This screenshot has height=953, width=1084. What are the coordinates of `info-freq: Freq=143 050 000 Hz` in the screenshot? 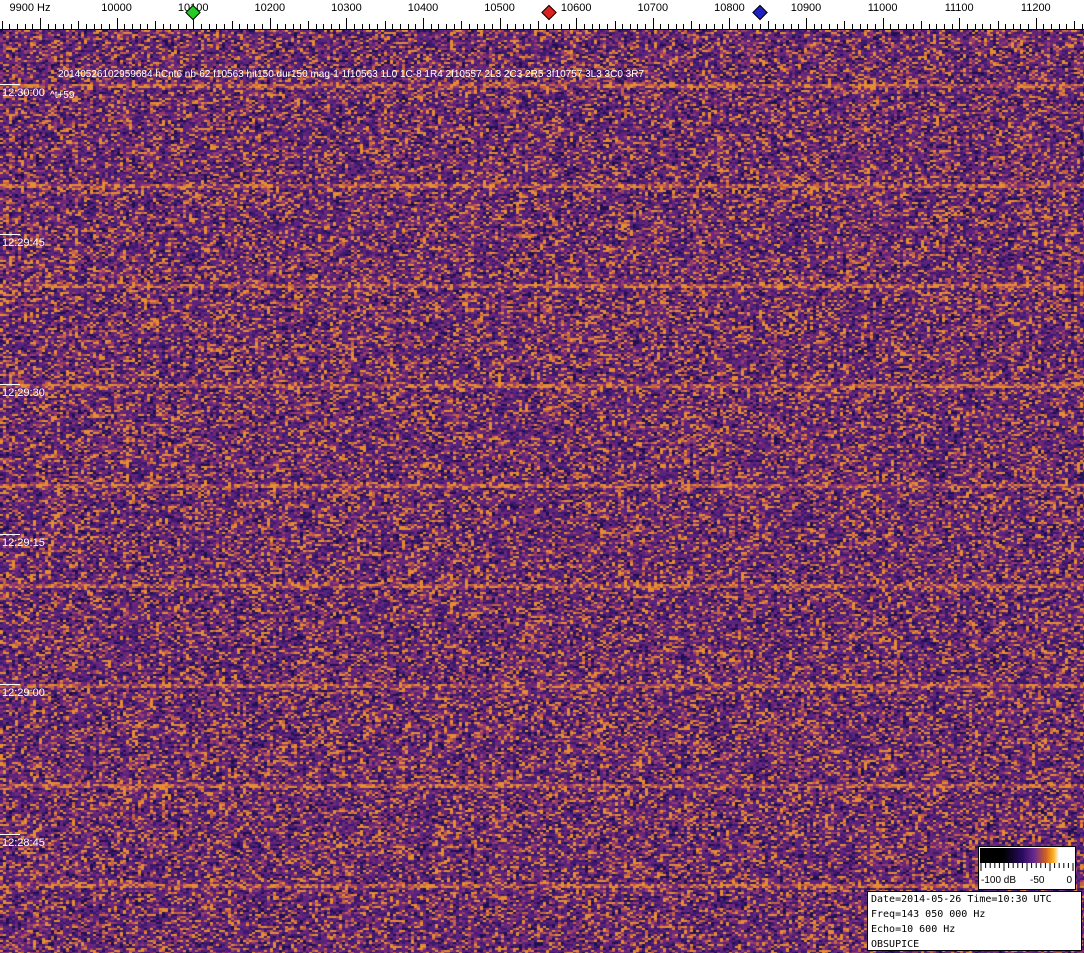 It's located at (928, 914).